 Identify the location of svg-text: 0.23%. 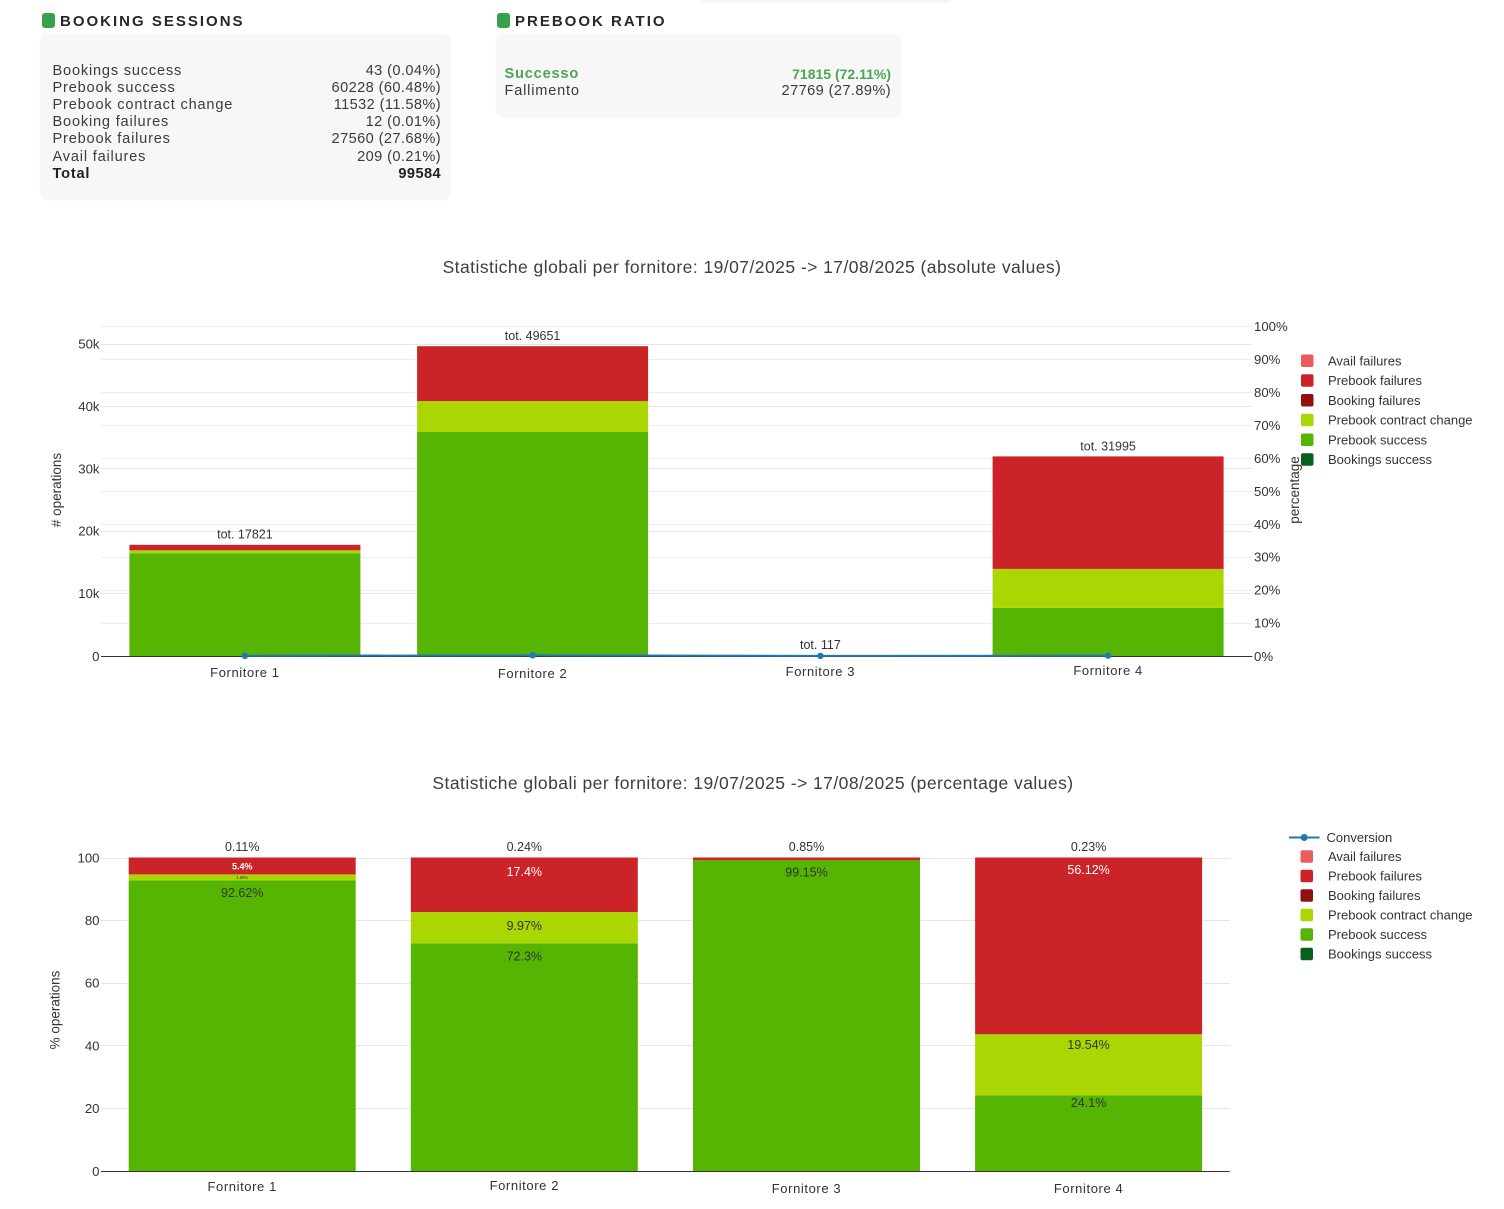
(1088, 847).